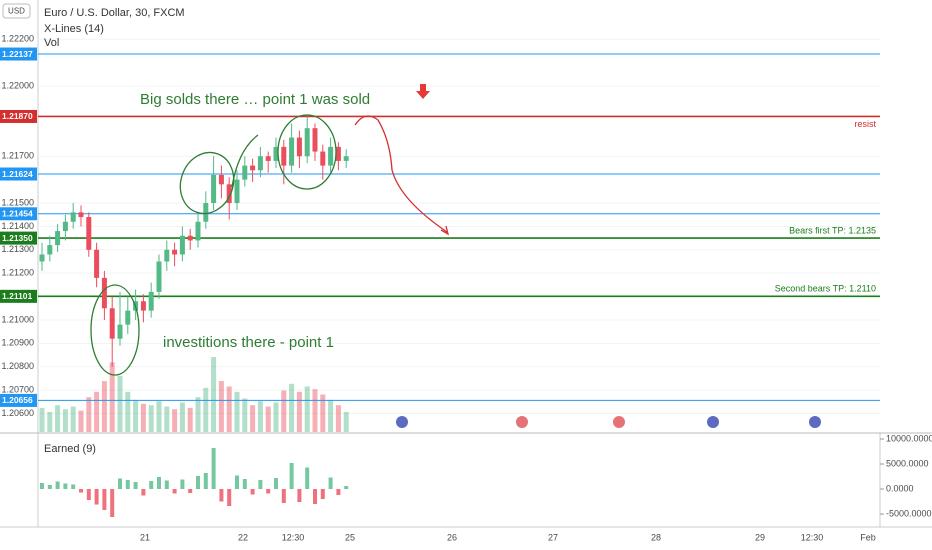  Describe the element at coordinates (17, 238) in the screenshot. I see `level-label: 1.21350` at that location.